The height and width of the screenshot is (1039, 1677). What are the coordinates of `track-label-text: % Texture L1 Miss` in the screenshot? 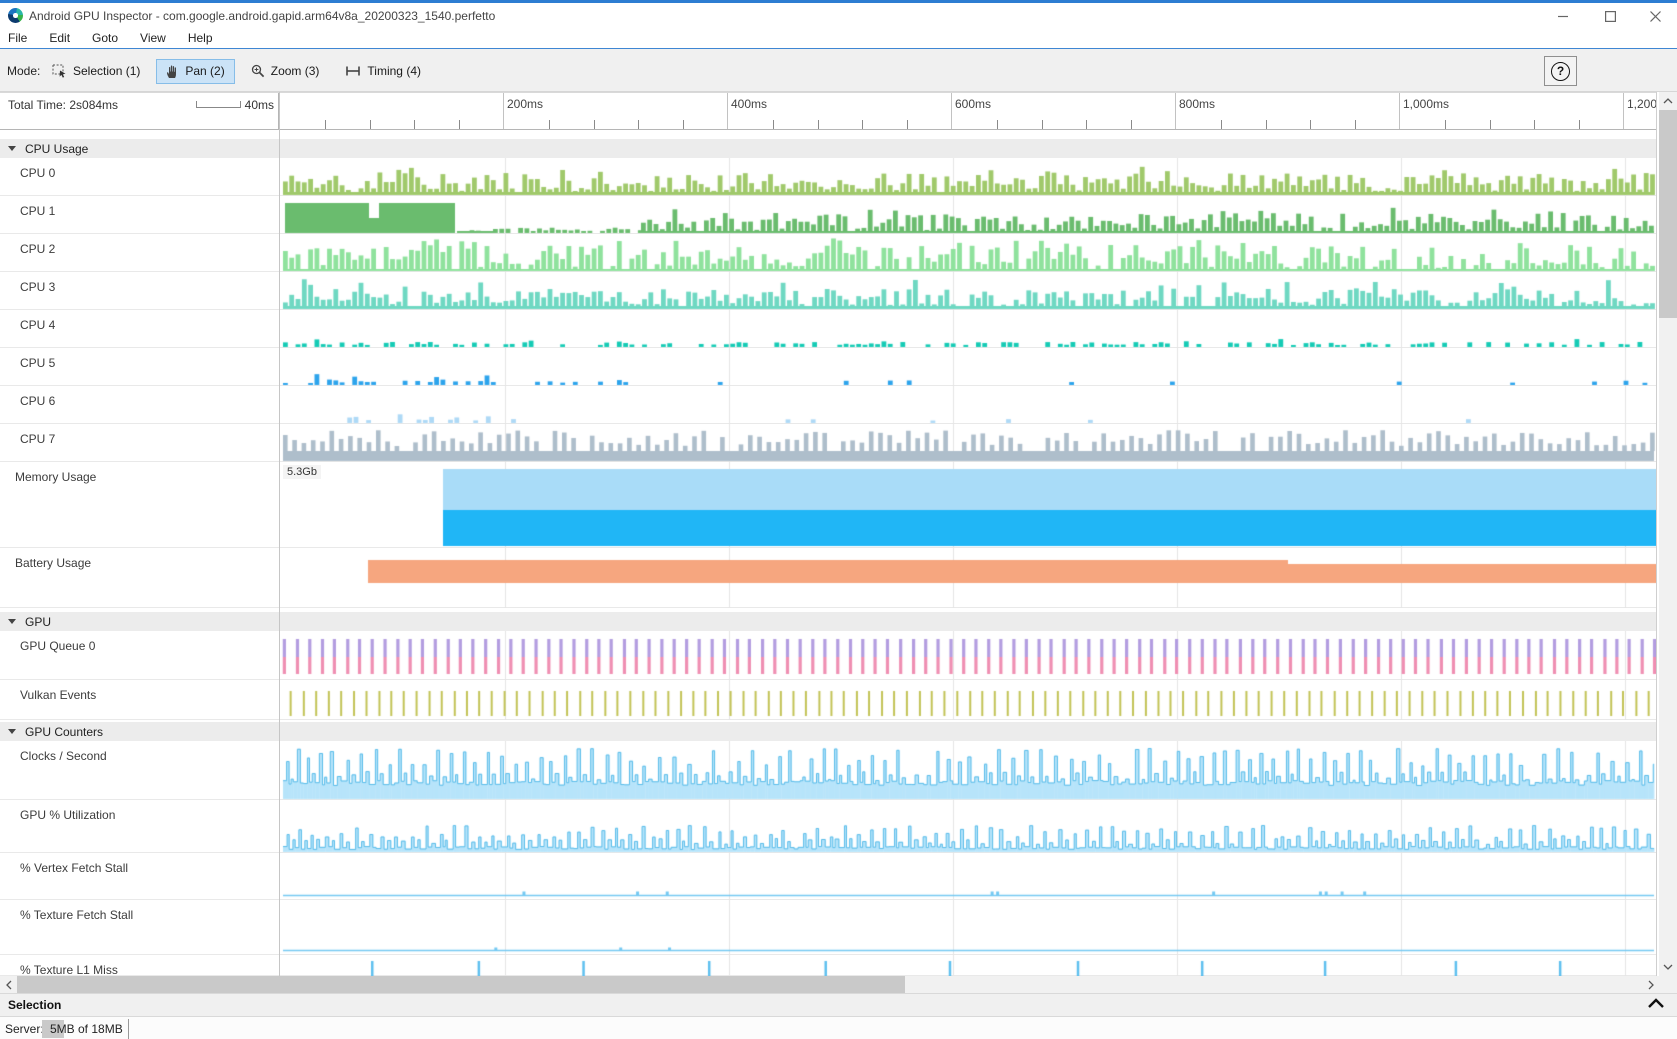 It's located at (69, 969).